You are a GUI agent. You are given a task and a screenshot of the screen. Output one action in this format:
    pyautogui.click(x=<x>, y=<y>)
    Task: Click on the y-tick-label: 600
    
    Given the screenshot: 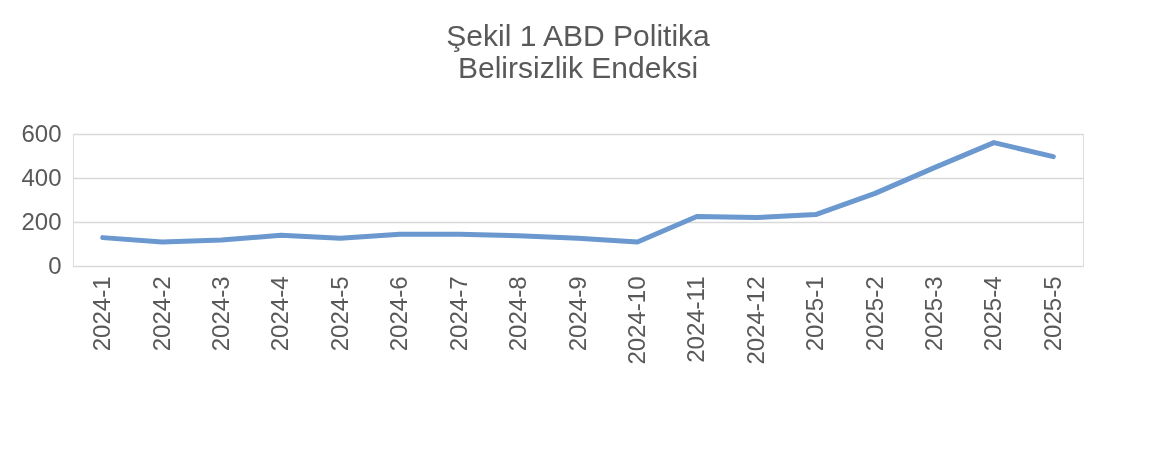 What is the action you would take?
    pyautogui.click(x=41, y=133)
    